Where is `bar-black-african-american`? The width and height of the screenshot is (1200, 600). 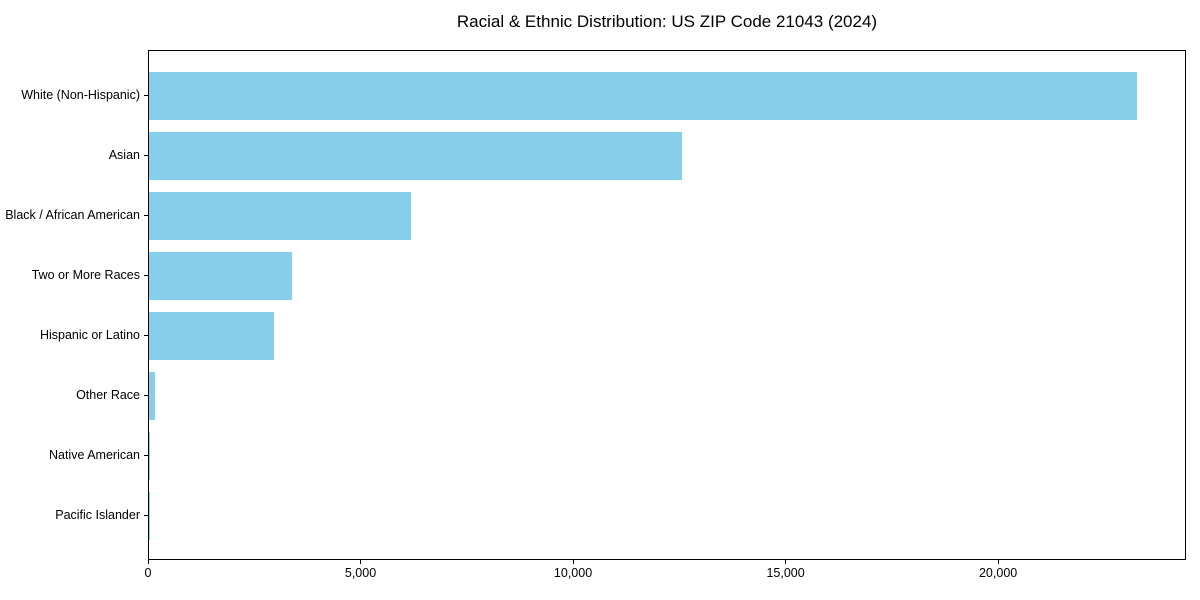
bar-black-african-american is located at coordinates (280, 216).